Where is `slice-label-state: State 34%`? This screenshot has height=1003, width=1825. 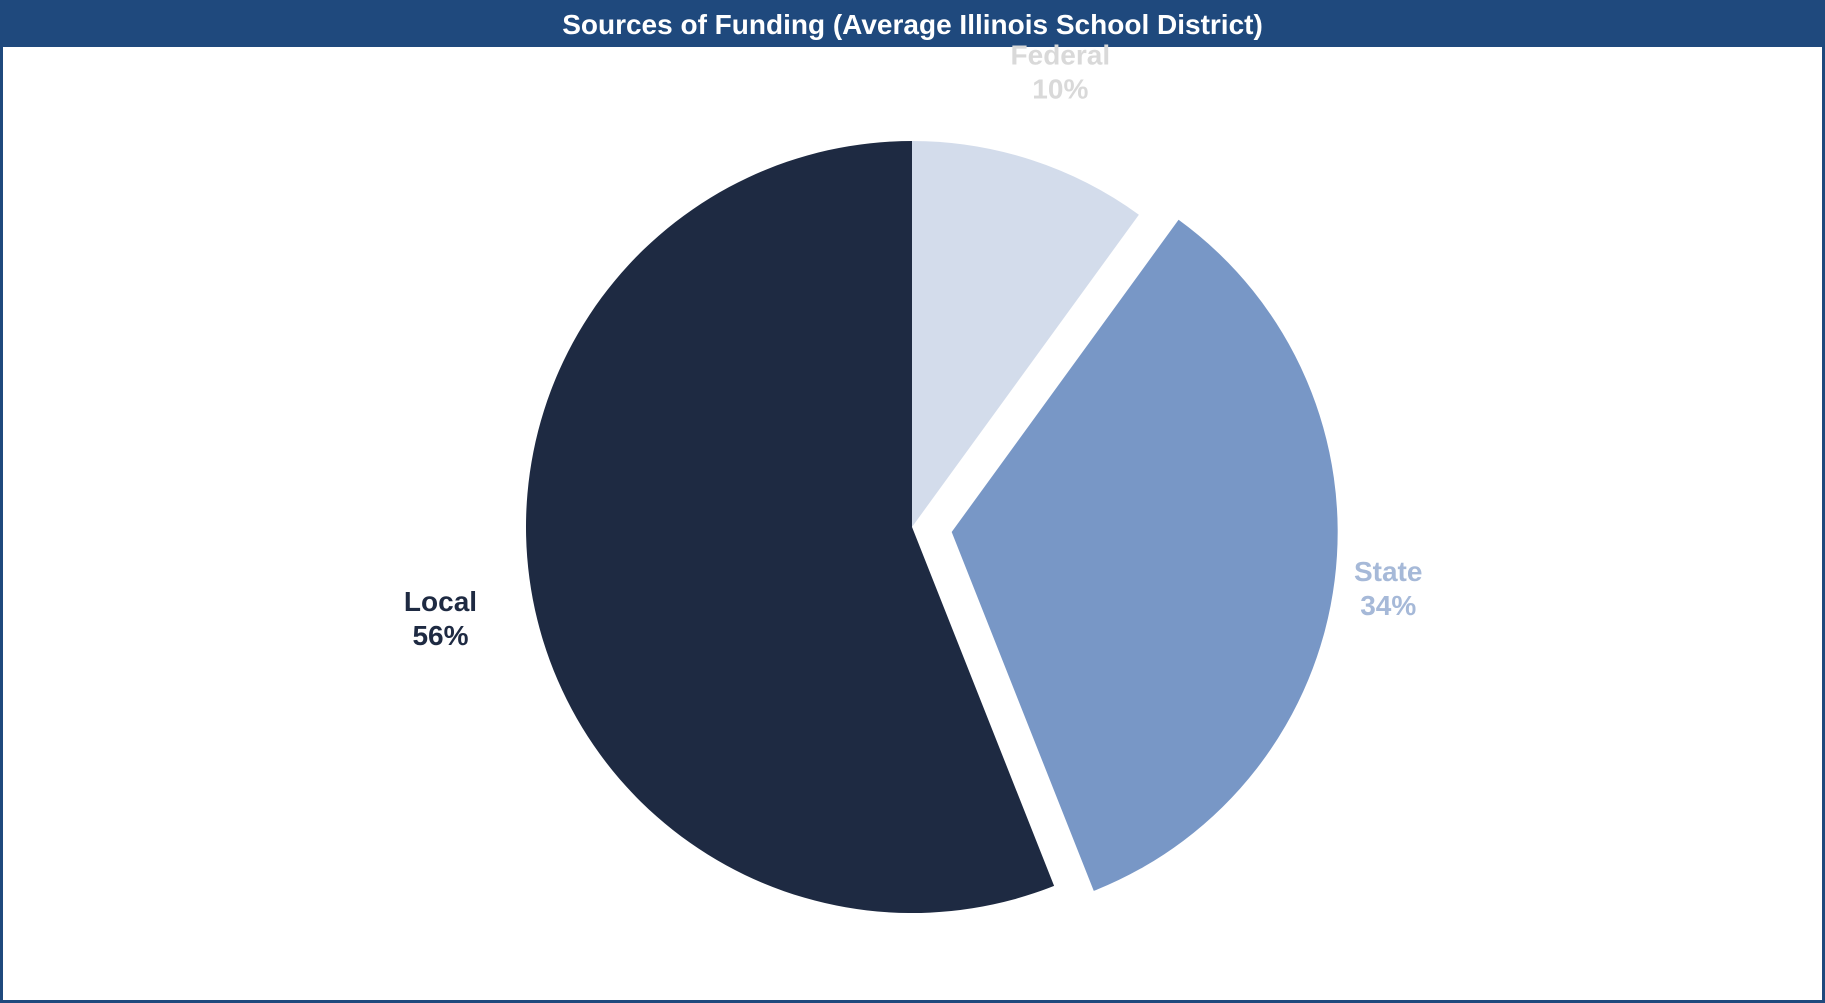 slice-label-state: State 34% is located at coordinates (1388, 588).